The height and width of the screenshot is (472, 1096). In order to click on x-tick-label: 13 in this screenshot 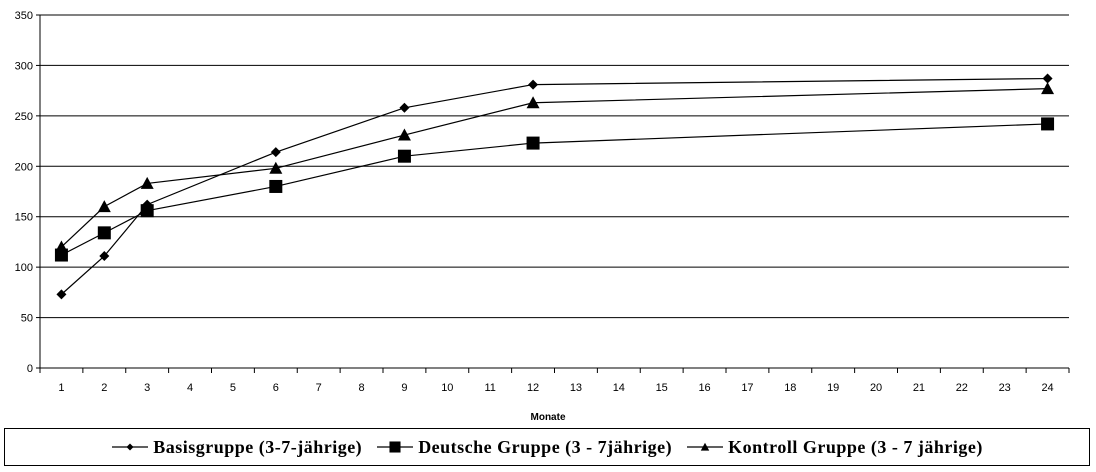, I will do `click(576, 388)`.